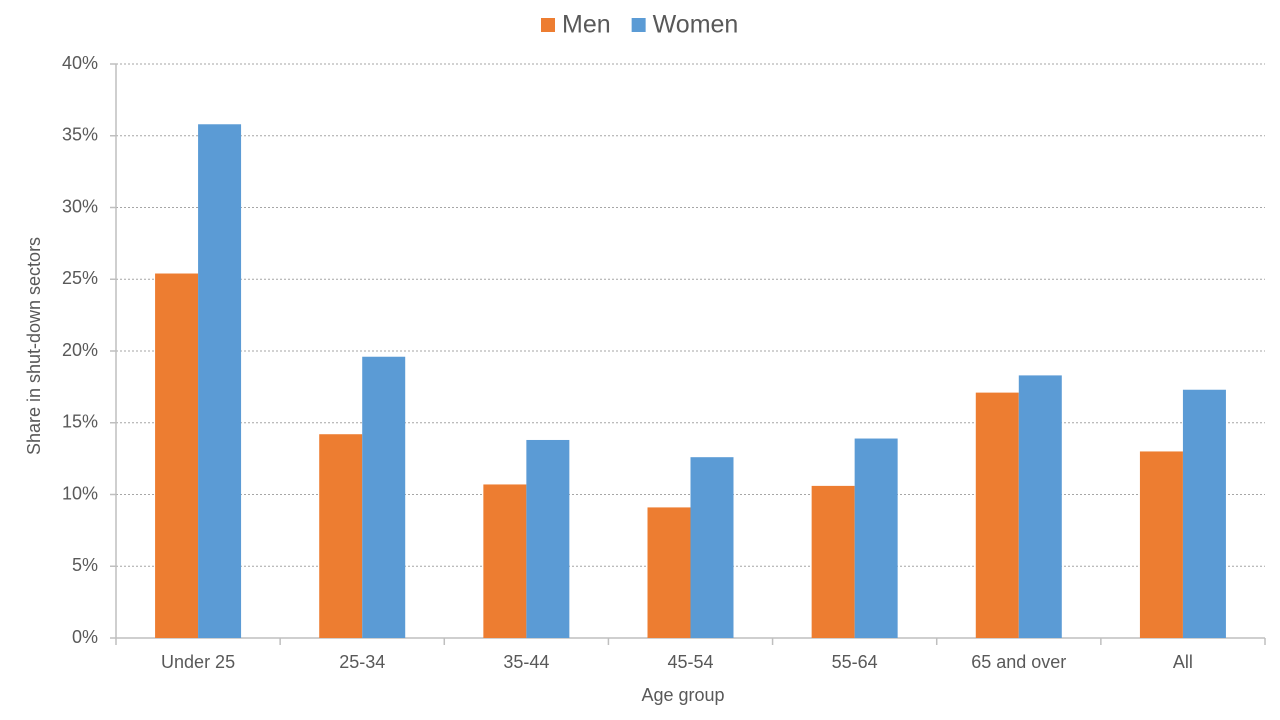 This screenshot has height=720, width=1280. I want to click on x-tick-label: 25-34, so click(362, 662).